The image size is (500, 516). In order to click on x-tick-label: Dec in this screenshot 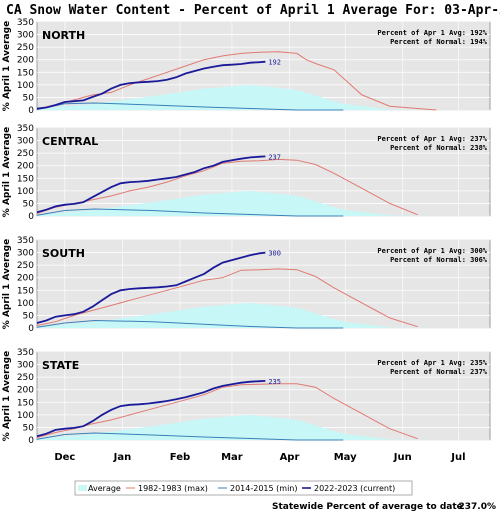, I will do `click(64, 457)`.